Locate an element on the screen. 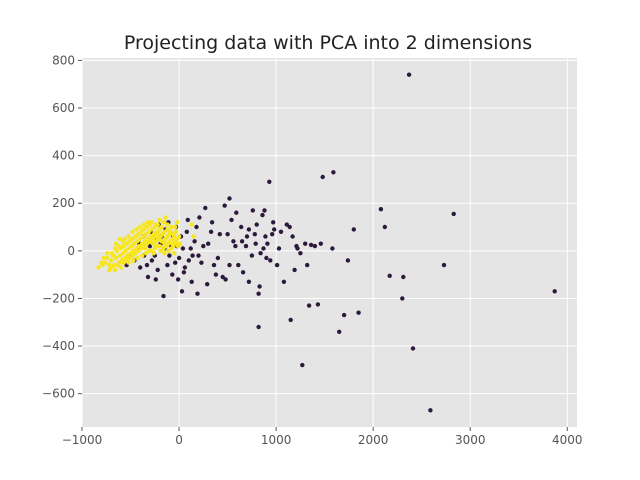  x-tick-label: 1000 is located at coordinates (276, 440).